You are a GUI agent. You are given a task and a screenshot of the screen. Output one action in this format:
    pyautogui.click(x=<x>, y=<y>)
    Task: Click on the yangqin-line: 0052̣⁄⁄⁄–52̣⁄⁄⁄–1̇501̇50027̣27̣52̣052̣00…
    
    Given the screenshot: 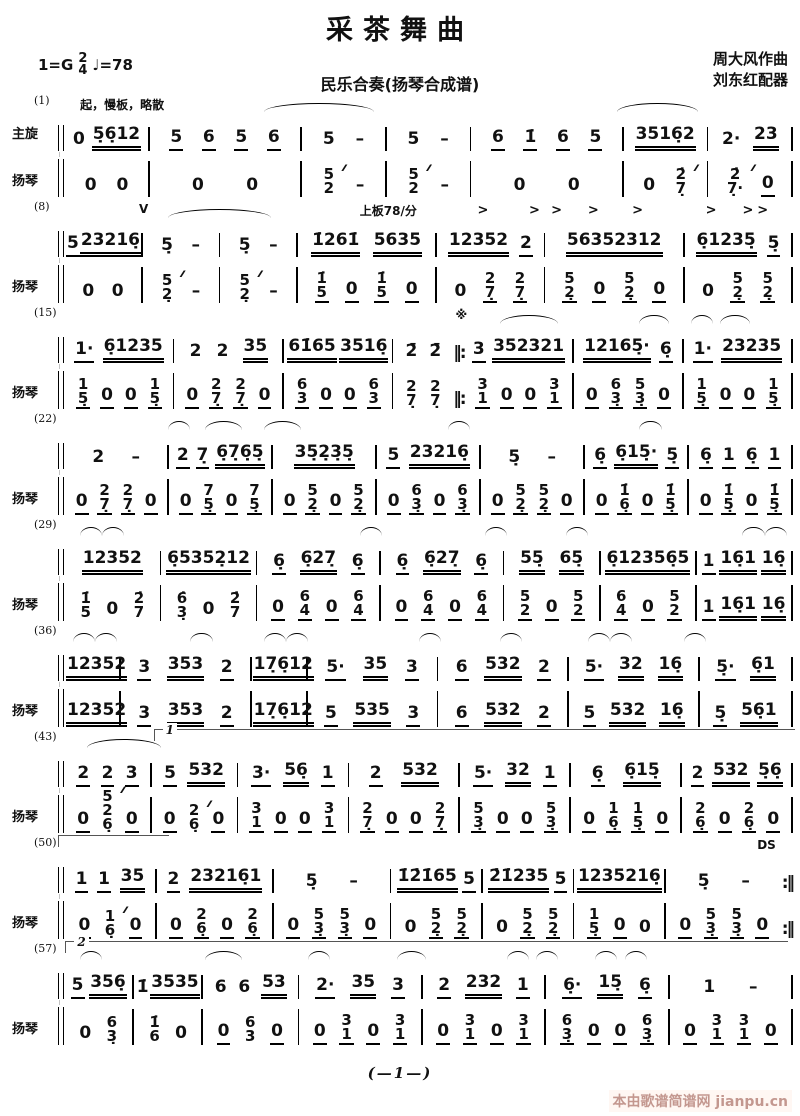 What is the action you would take?
    pyautogui.click(x=426, y=280)
    